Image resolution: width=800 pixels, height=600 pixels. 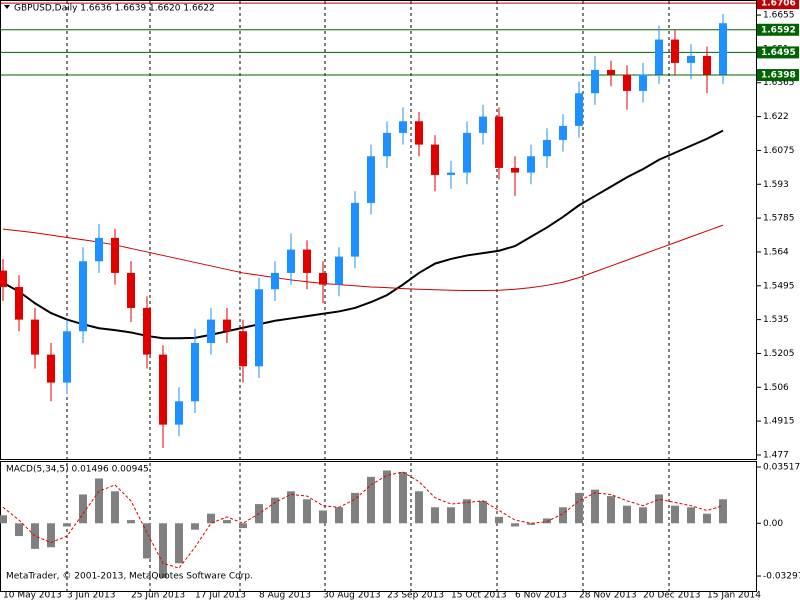 What do you see at coordinates (158, 595) in the screenshot?
I see `x-tick-label: 25 Jun 2013` at bounding box center [158, 595].